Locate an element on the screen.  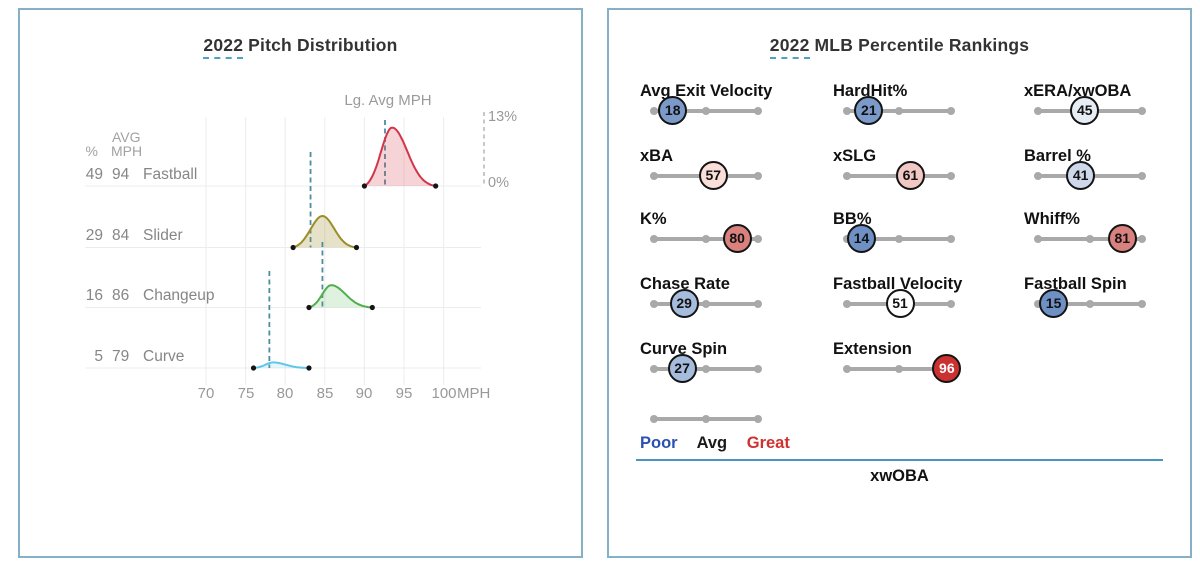
percentile-slider: 14 is located at coordinates (899, 239).